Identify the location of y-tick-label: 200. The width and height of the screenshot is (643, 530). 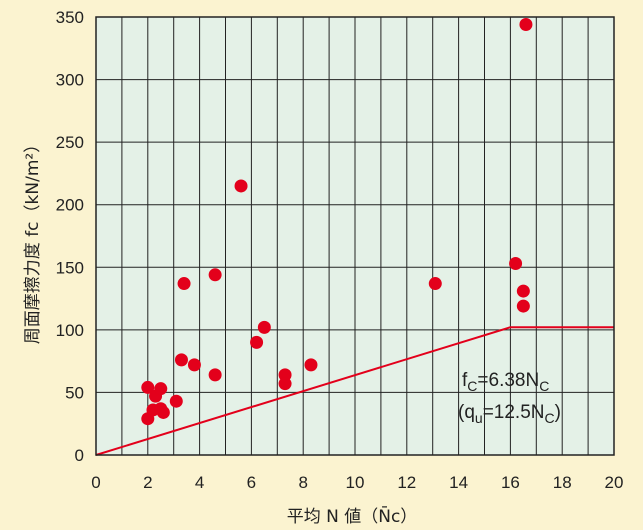
(70, 205).